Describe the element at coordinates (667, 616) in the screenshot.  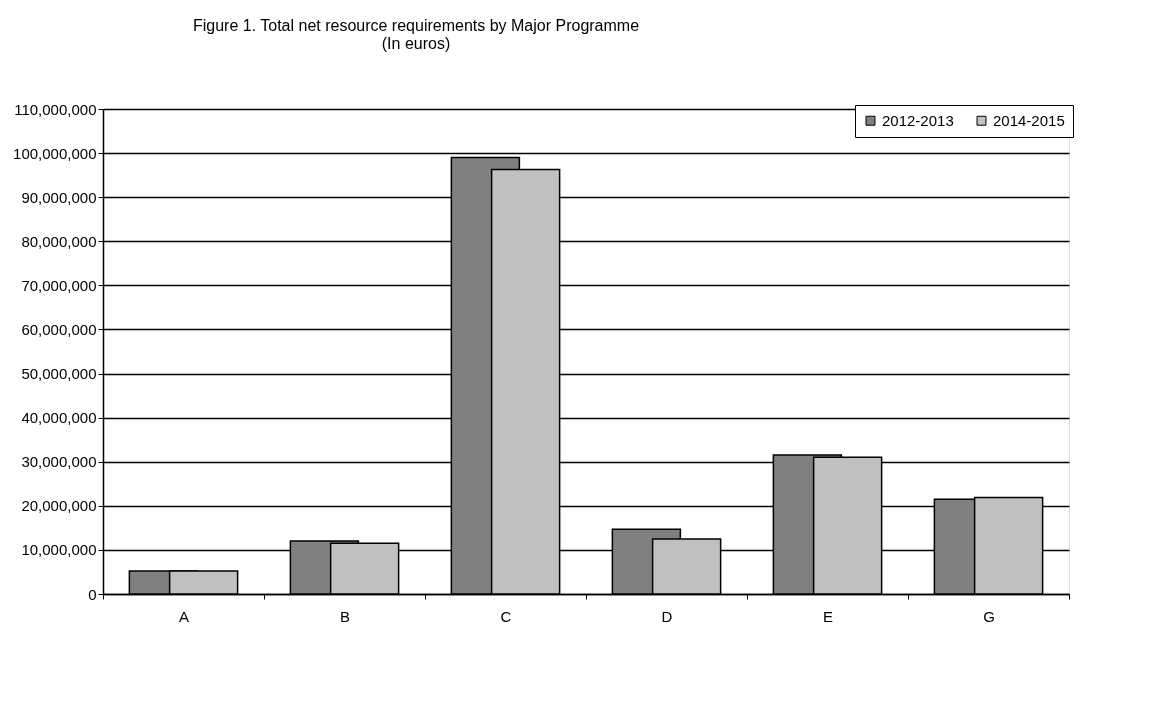
I see `x-tick-label: D` at that location.